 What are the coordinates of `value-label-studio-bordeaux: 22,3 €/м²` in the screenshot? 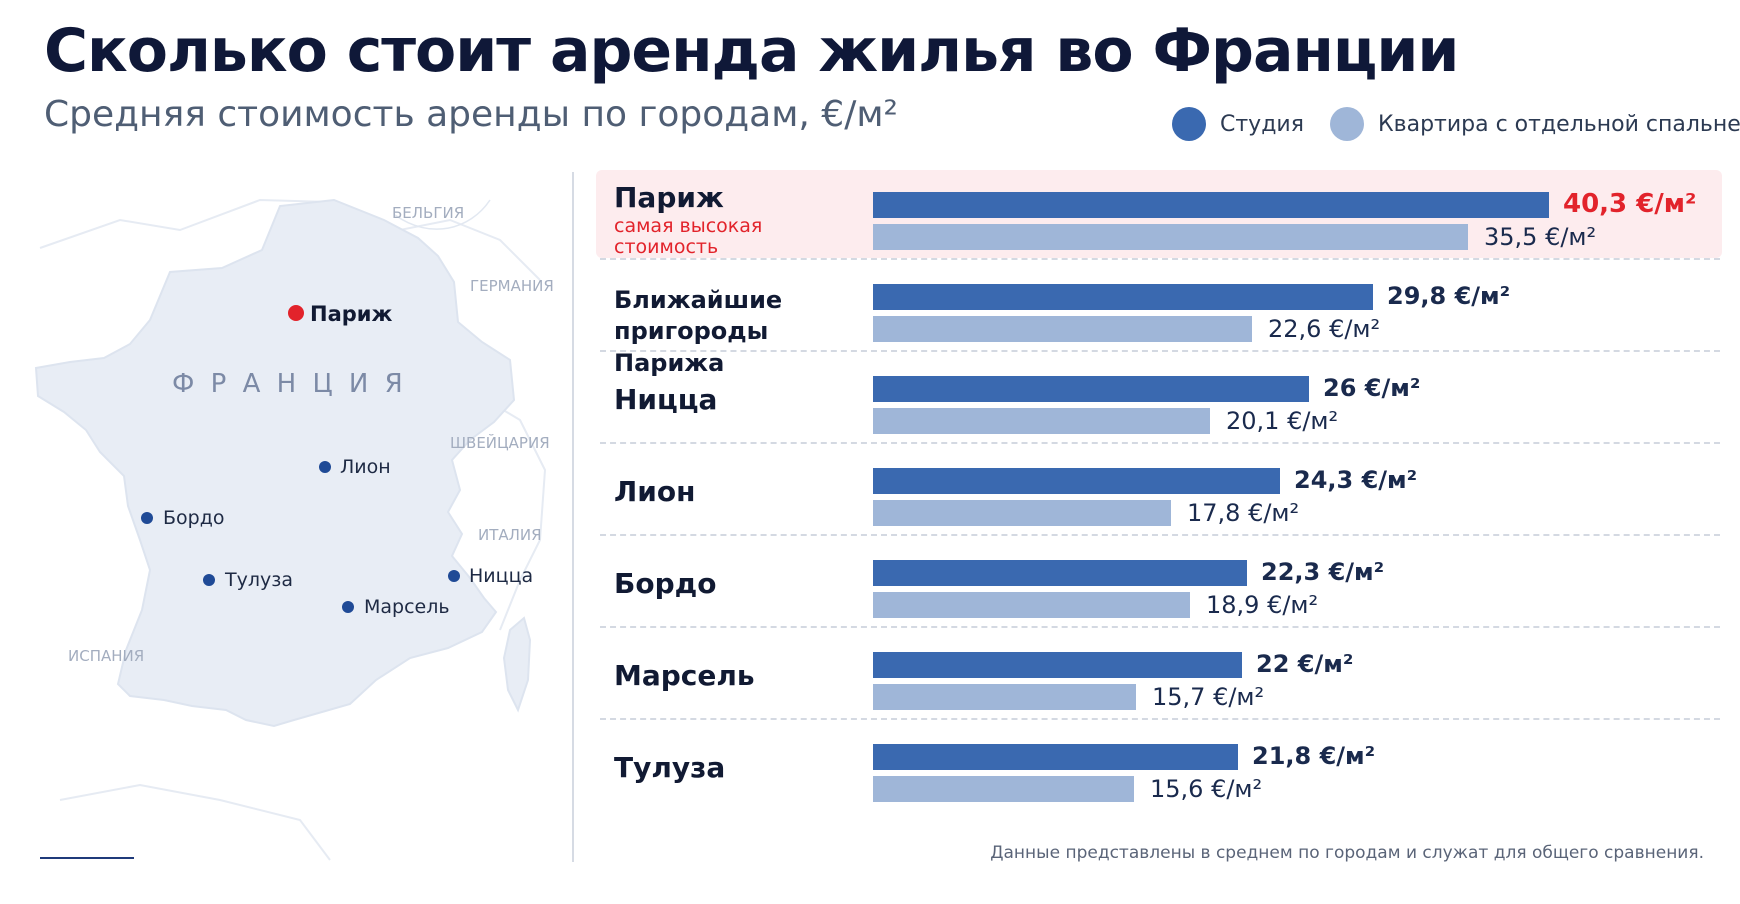 It's located at (1323, 572).